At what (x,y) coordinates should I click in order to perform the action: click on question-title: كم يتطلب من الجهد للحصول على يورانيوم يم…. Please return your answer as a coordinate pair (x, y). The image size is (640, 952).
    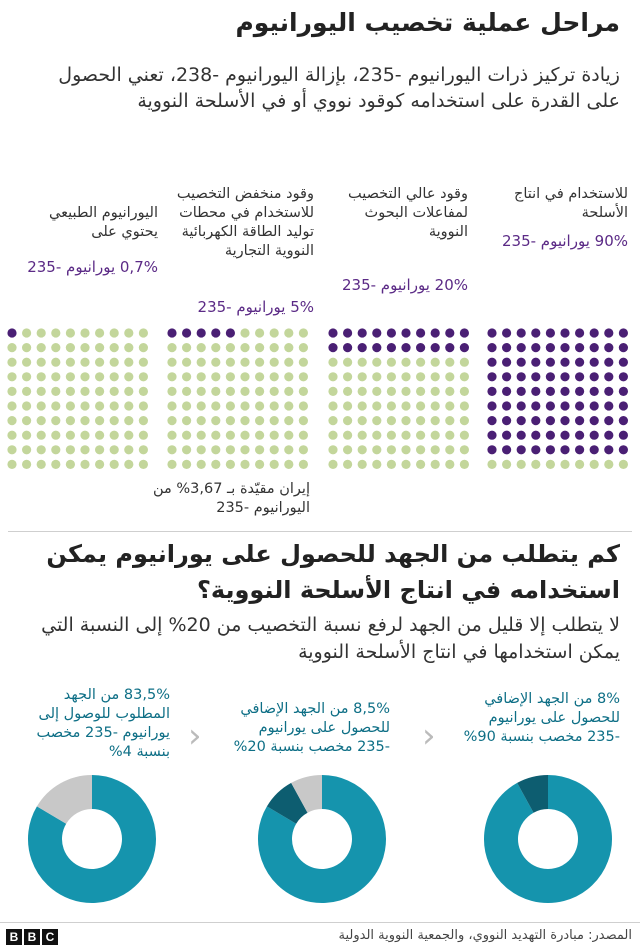
    Looking at the image, I should click on (333, 572).